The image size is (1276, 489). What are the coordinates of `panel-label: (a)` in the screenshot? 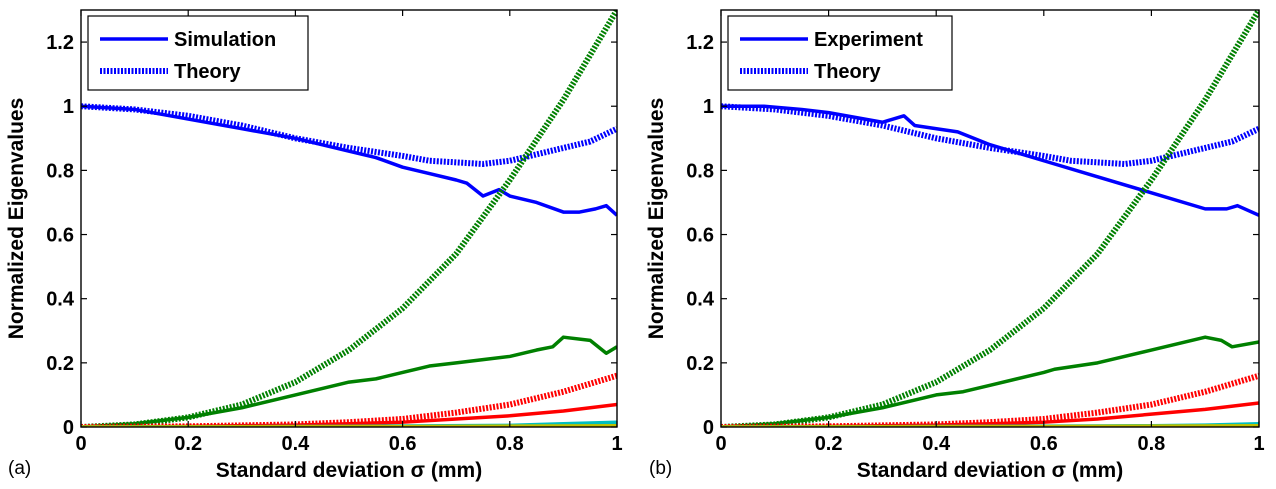 It's located at (19, 468).